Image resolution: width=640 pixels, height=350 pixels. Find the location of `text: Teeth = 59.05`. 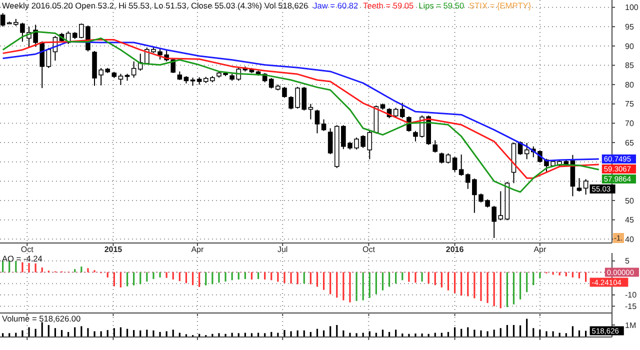

text: Teeth = 59.05 is located at coordinates (388, 5).